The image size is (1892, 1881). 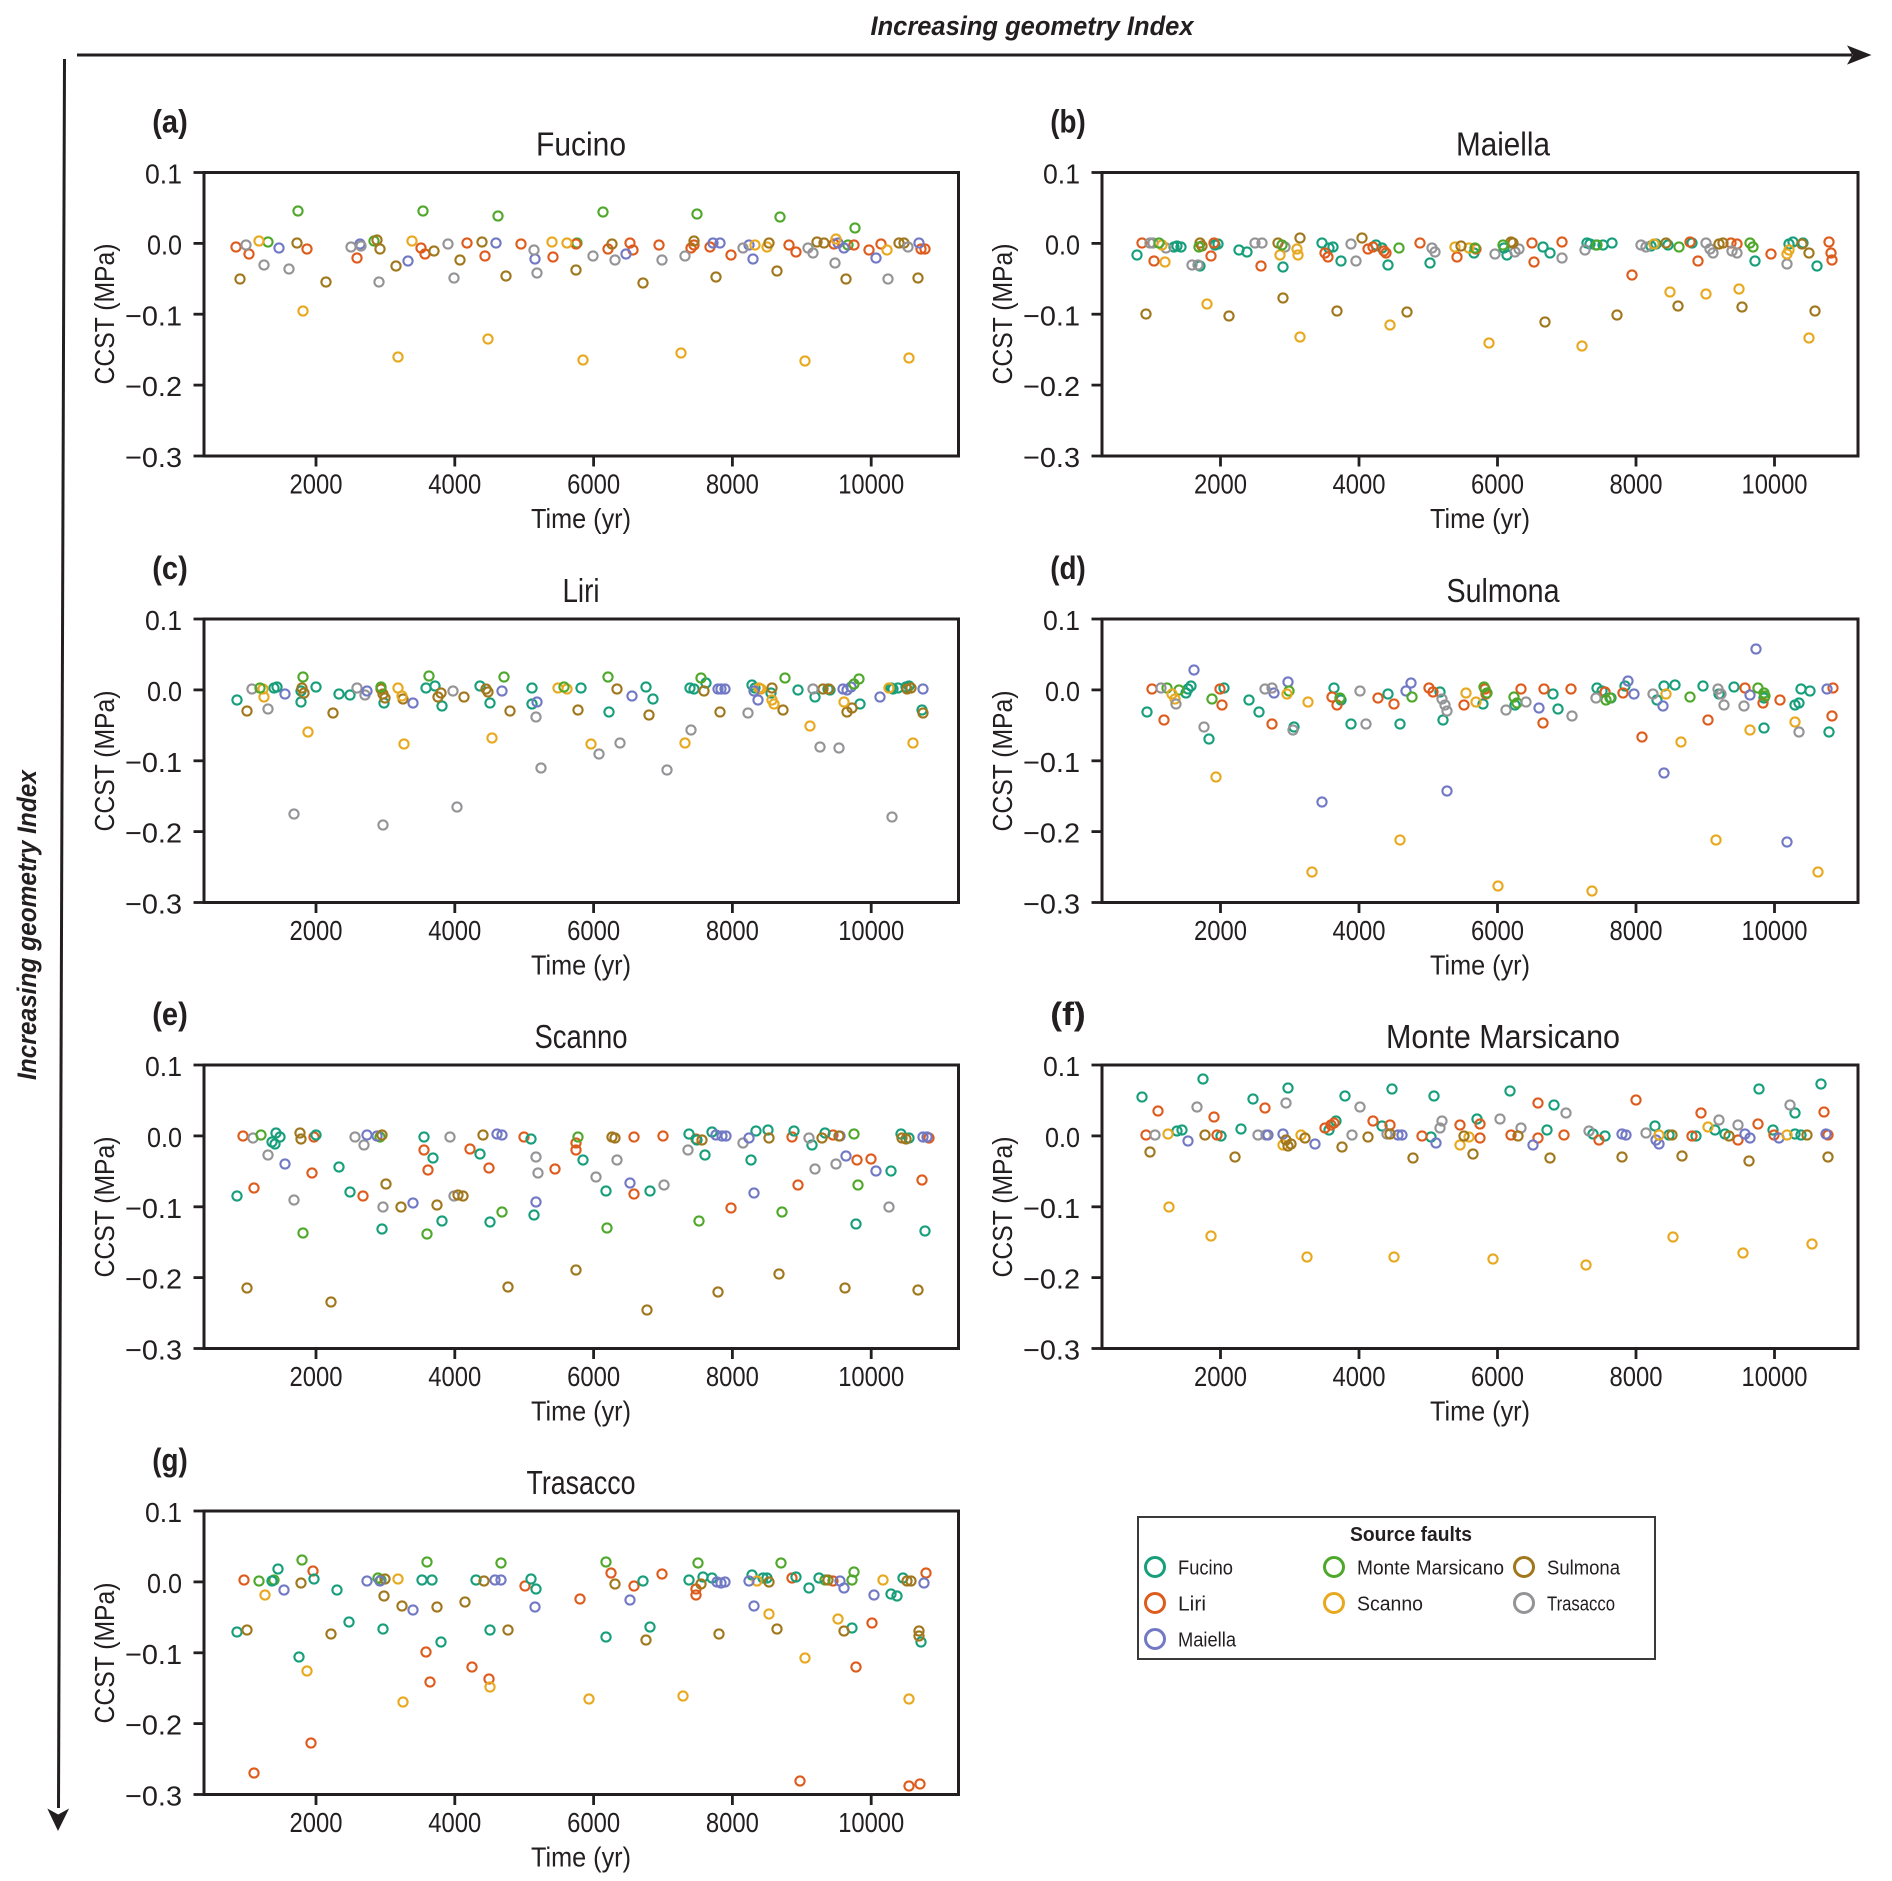 I want to click on svg-text: Source faults, so click(x=1411, y=1535).